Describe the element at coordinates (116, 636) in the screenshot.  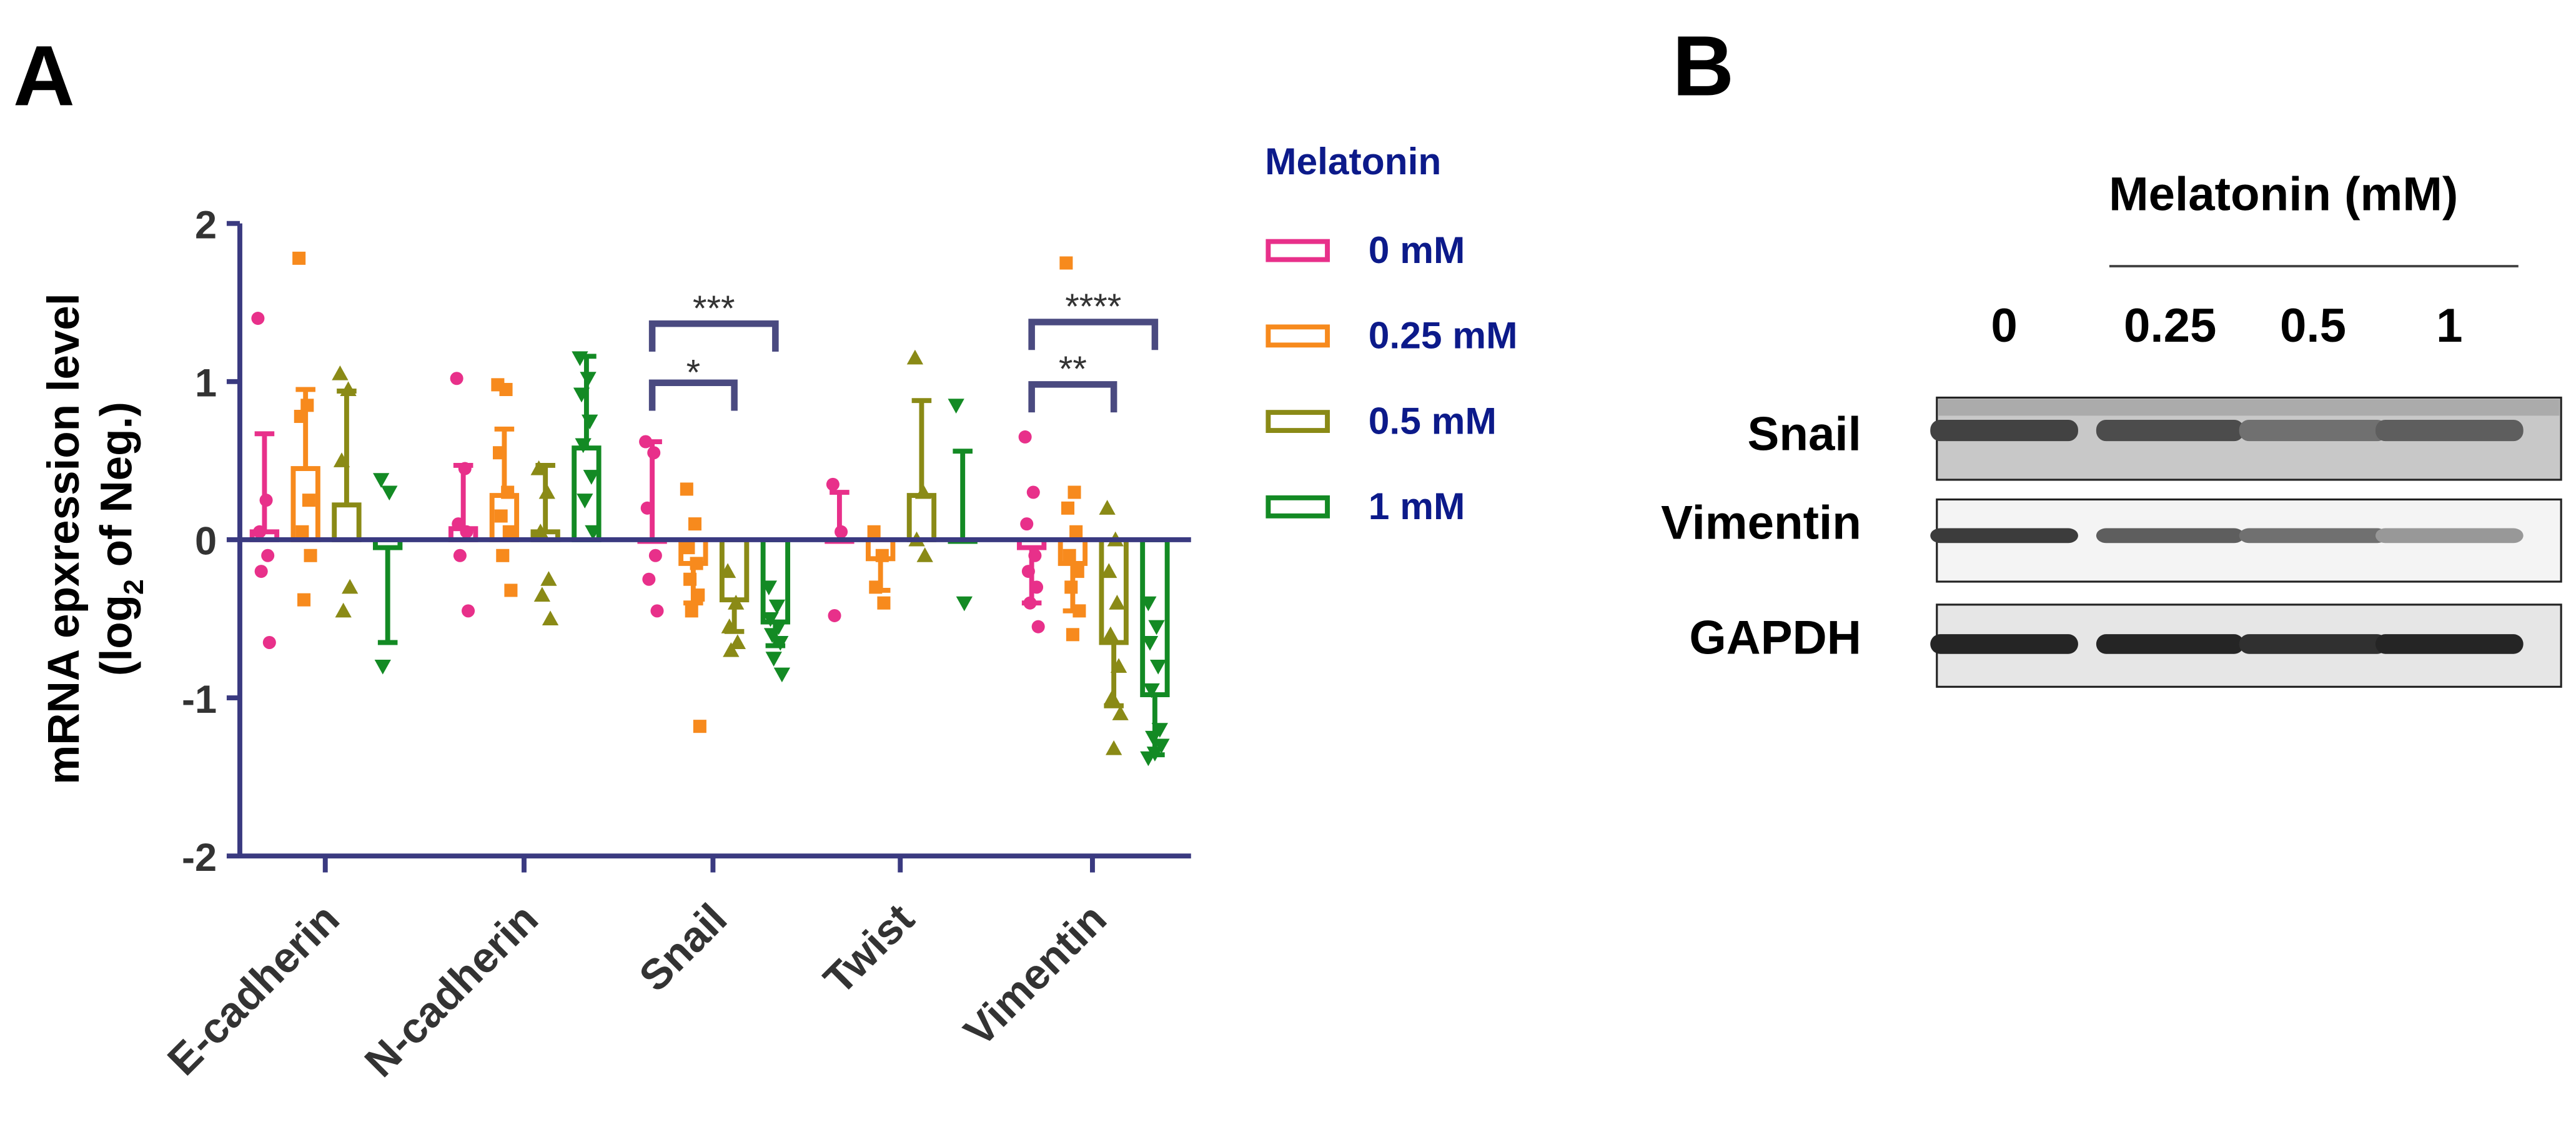
I see `y-axis-title-prefix: (log` at that location.